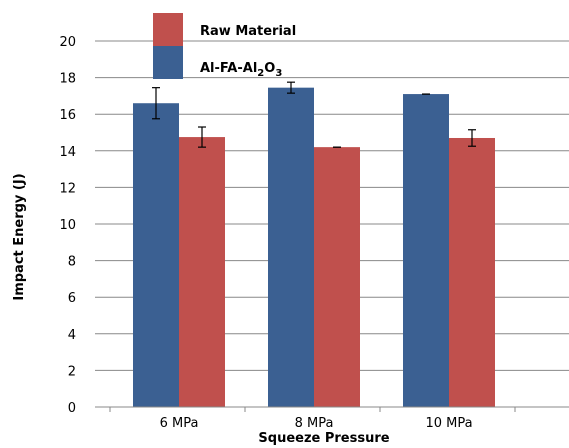 The image size is (569, 448). What do you see at coordinates (67, 115) in the screenshot?
I see `y-tick-label: 16` at bounding box center [67, 115].